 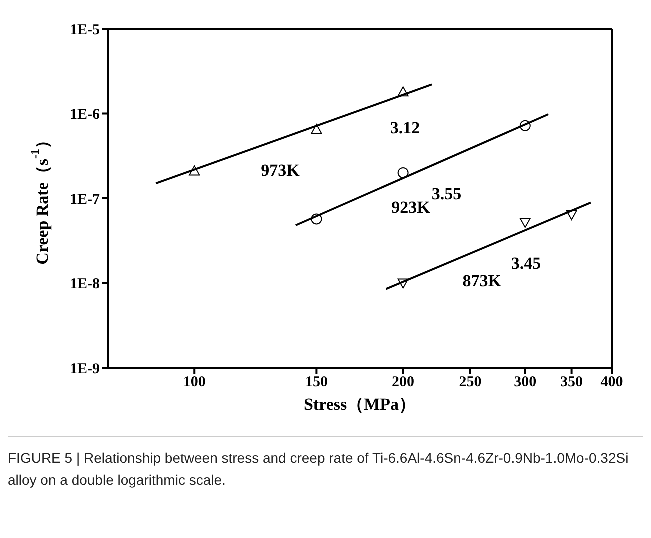 I want to click on x-tick-label: 350, so click(x=572, y=382).